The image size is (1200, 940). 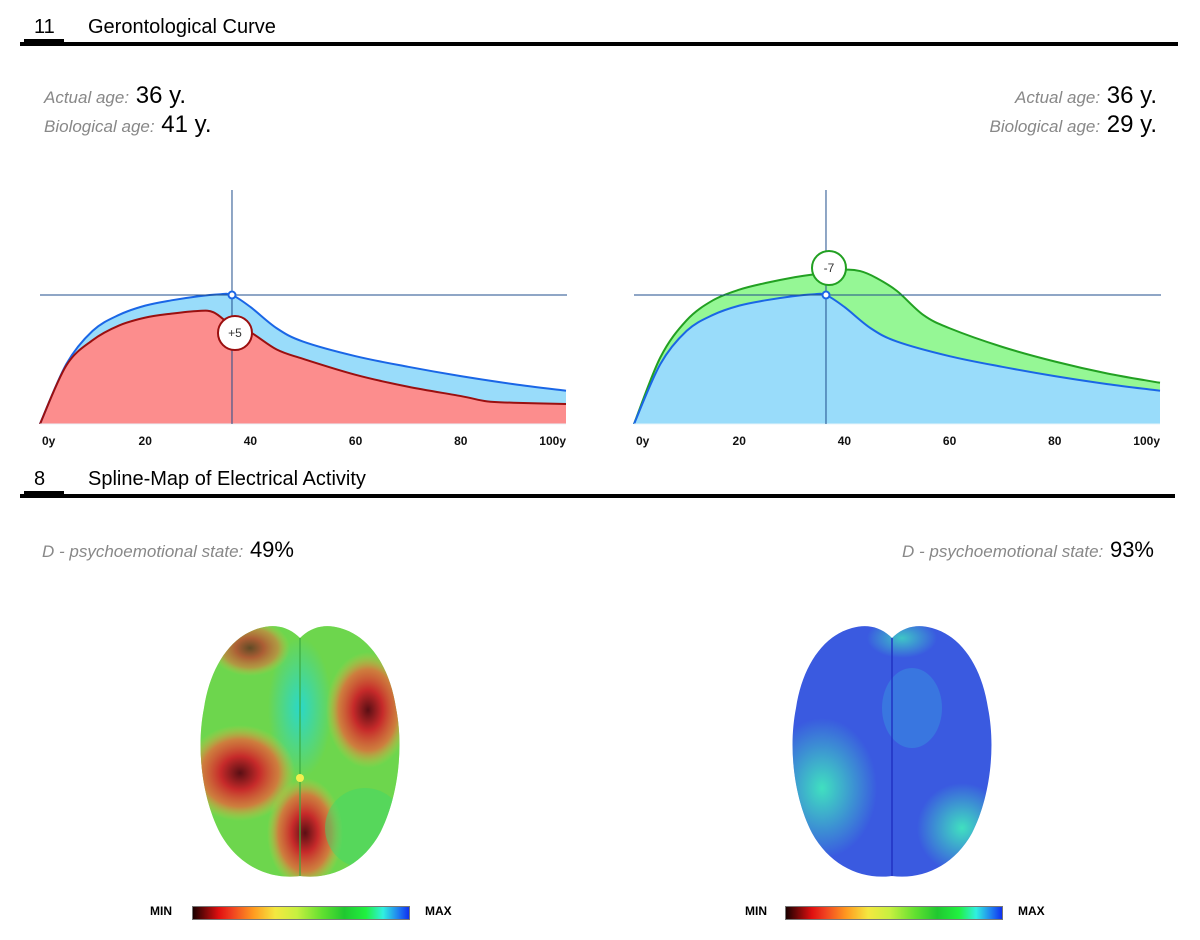 I want to click on section-title: Spline-Map of Electrical Activity, so click(x=227, y=479).